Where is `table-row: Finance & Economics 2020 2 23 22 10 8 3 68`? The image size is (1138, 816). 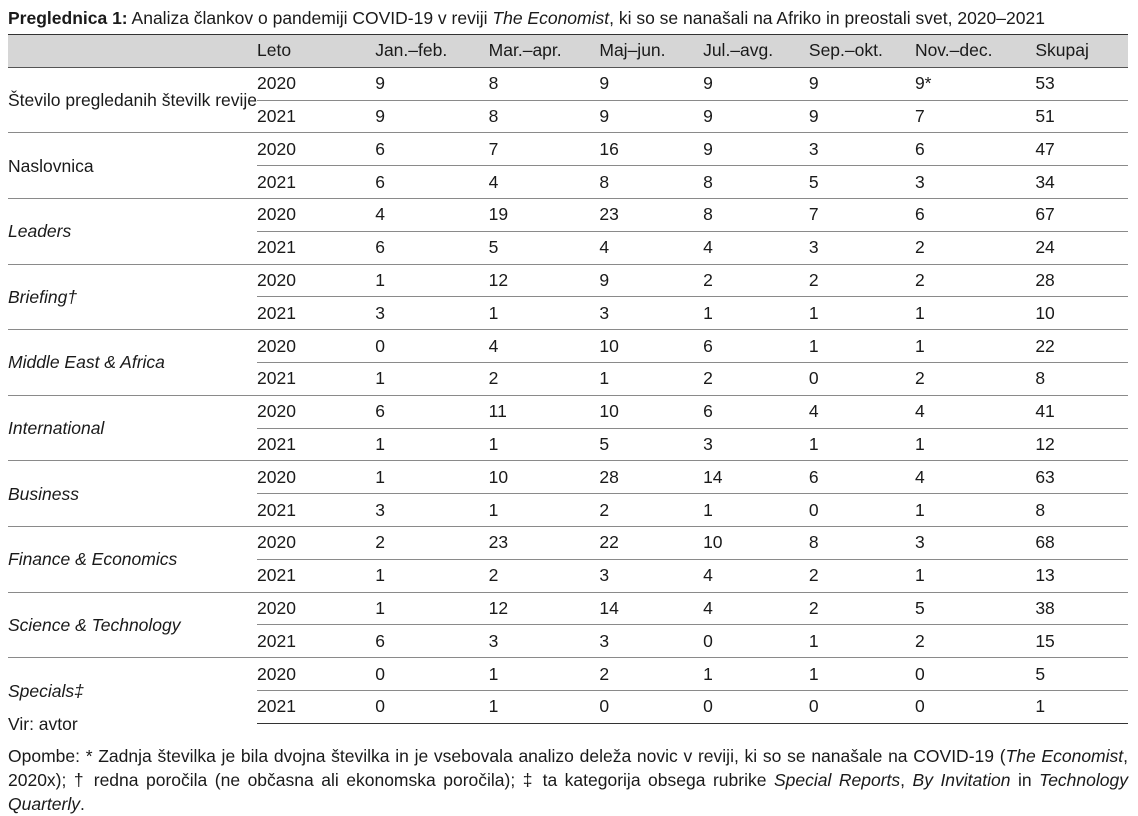
table-row: Finance & Economics 2020 2 23 22 10 8 3 68 is located at coordinates (568, 559).